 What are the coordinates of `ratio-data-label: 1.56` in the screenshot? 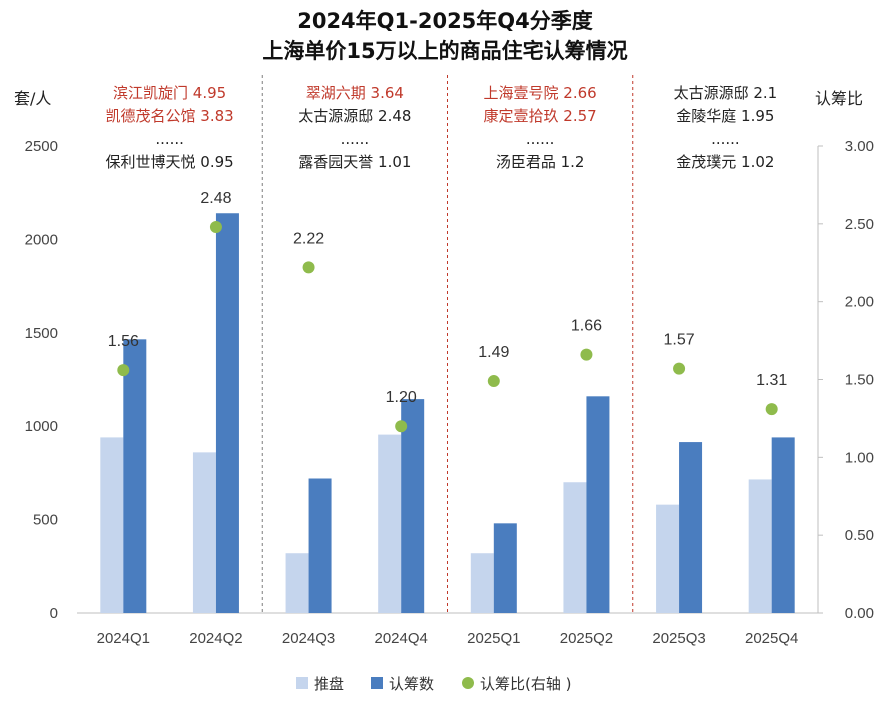 It's located at (123, 341).